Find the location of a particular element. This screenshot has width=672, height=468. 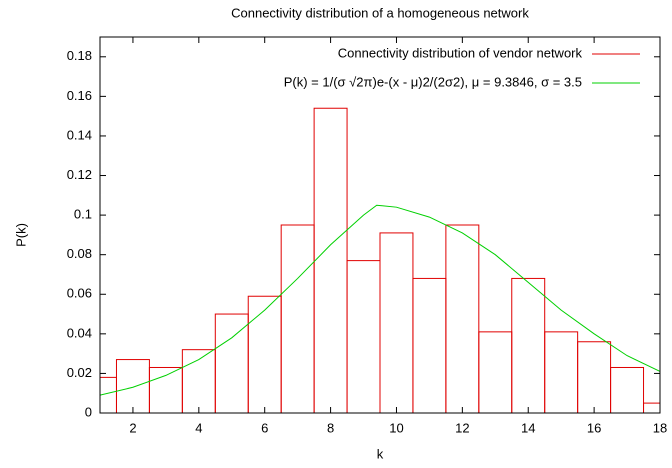

y-tick-label: 0.18 is located at coordinates (79, 55).